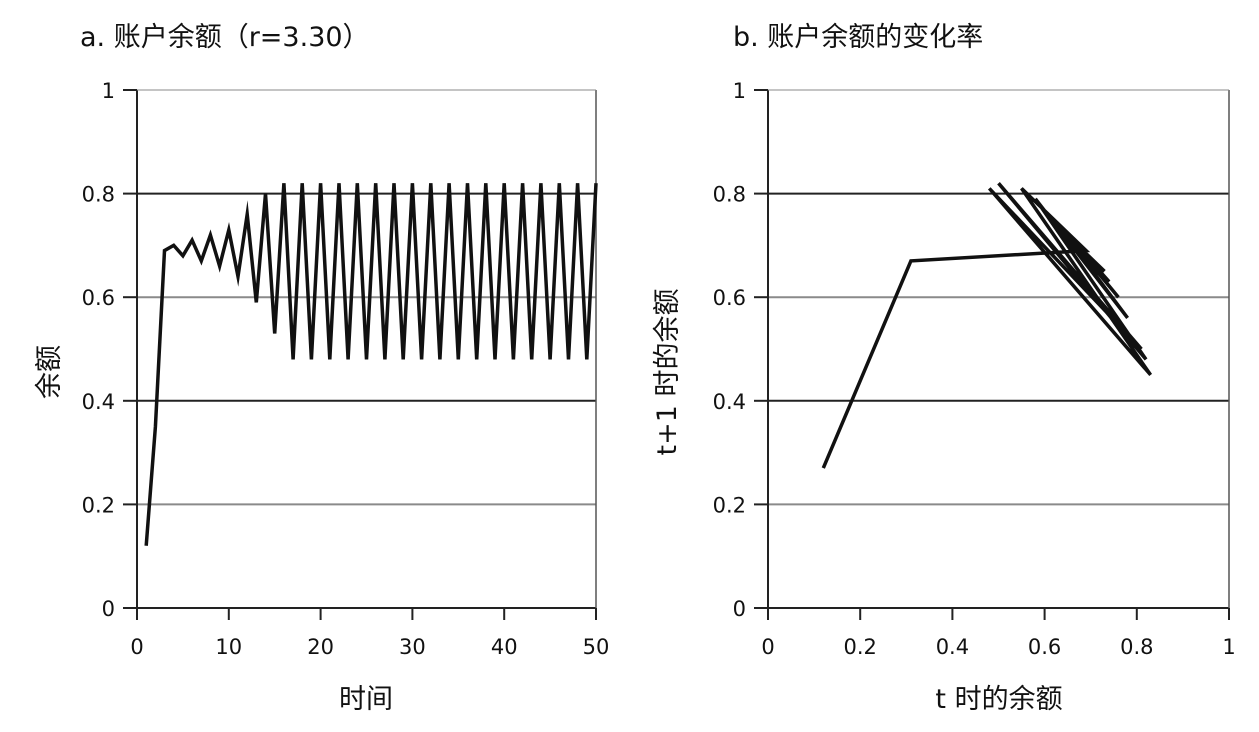 This screenshot has width=1259, height=732. I want to click on x-tick-label: 10, so click(228, 647).